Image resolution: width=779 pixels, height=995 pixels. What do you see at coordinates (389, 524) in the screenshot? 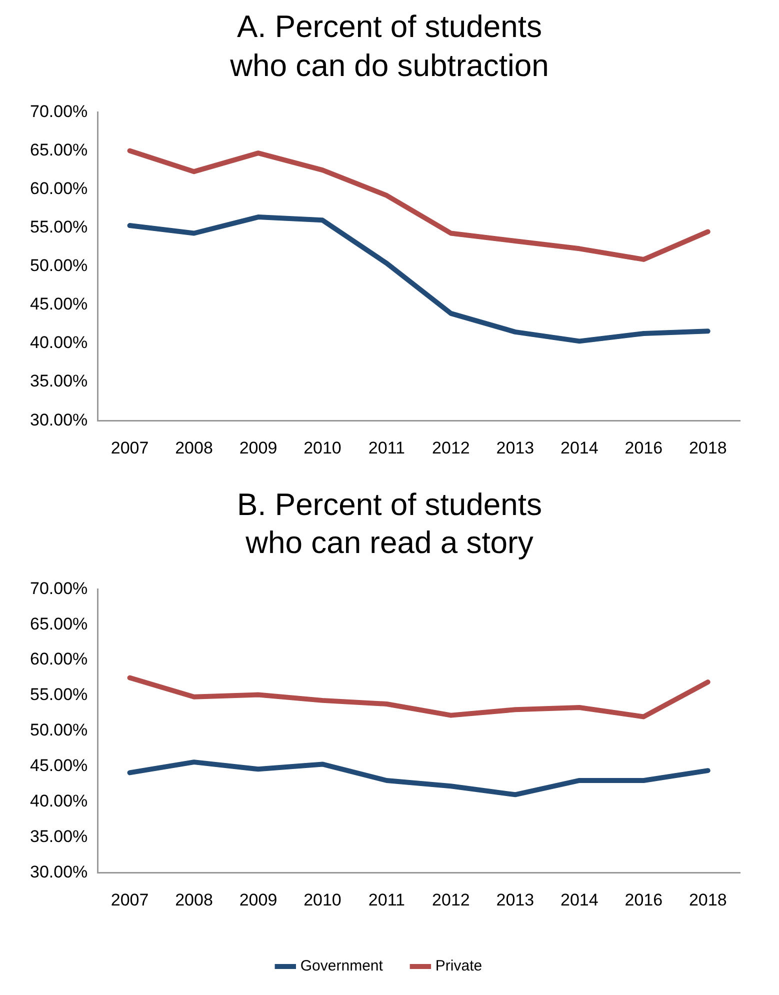
I see `chart-title: B. Percent of students who can read a story` at bounding box center [389, 524].